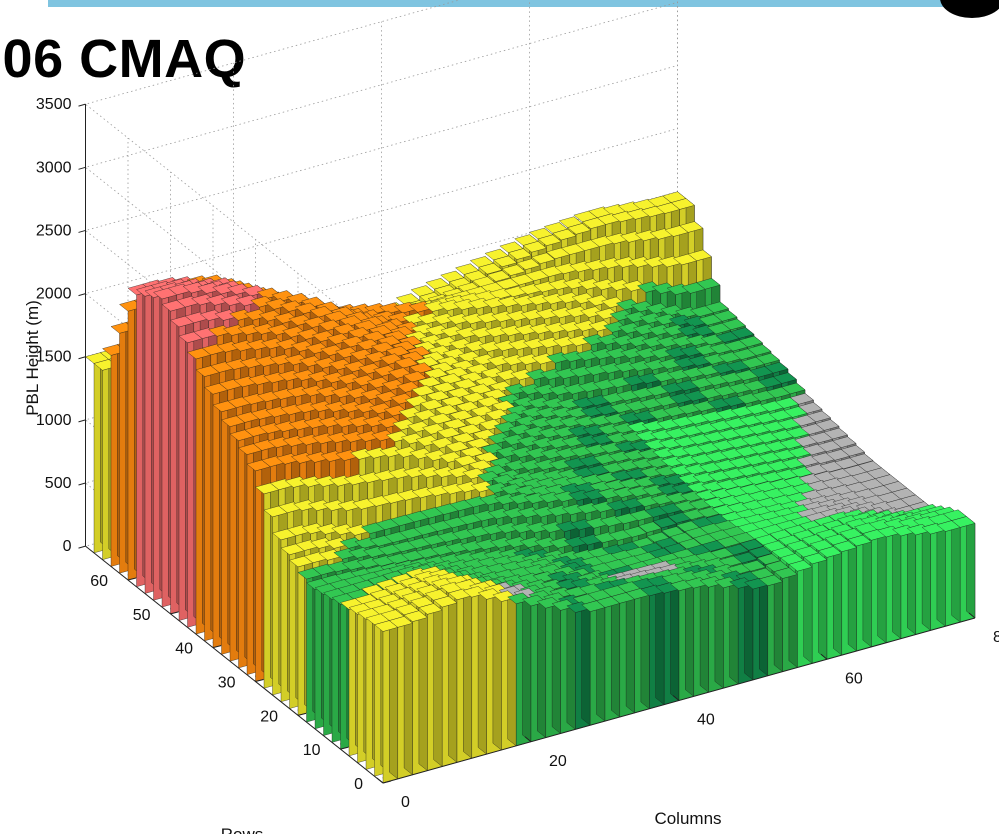 The width and height of the screenshot is (999, 834). Describe the element at coordinates (54, 104) in the screenshot. I see `z-tick-label: 3500` at that location.